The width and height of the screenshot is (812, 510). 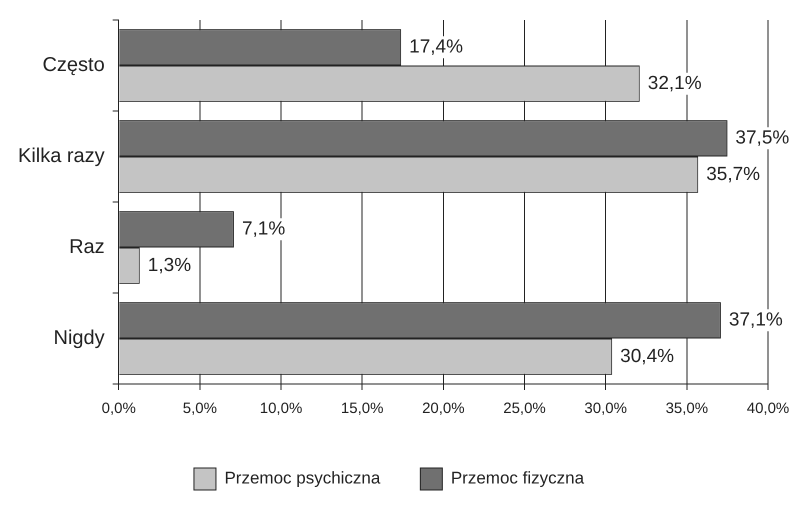 What do you see at coordinates (517, 478) in the screenshot?
I see `legend-label: Przemoc fizyczna` at bounding box center [517, 478].